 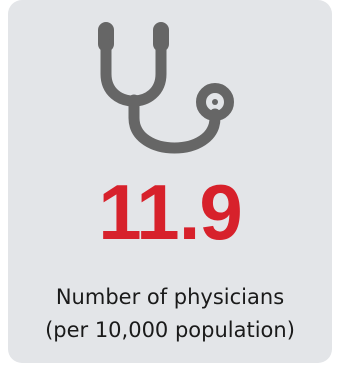 I want to click on stat-value: 11.9, so click(x=170, y=212).